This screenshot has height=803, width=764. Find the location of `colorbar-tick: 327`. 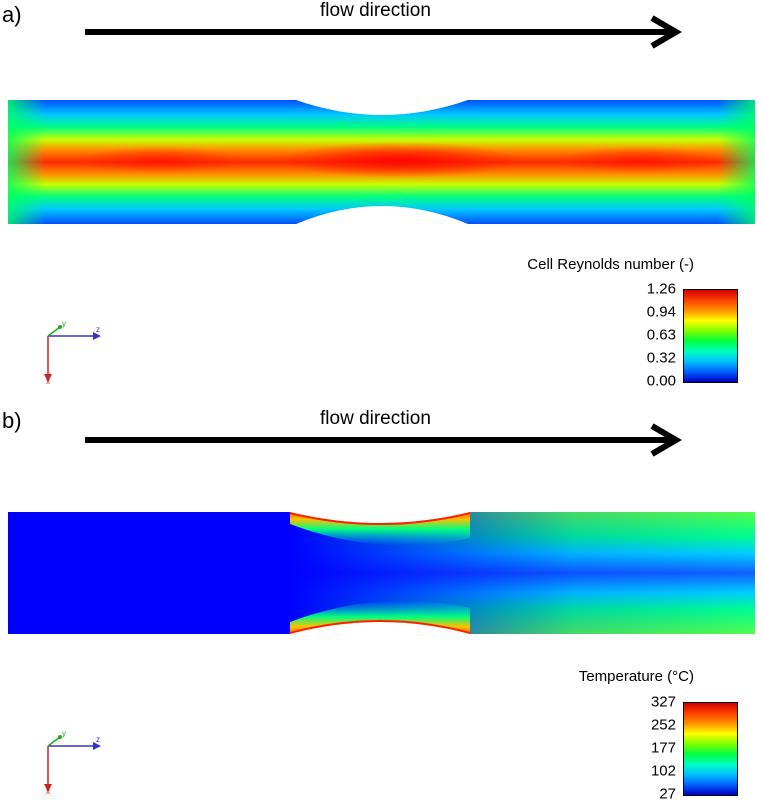

colorbar-tick: 327 is located at coordinates (663, 702).